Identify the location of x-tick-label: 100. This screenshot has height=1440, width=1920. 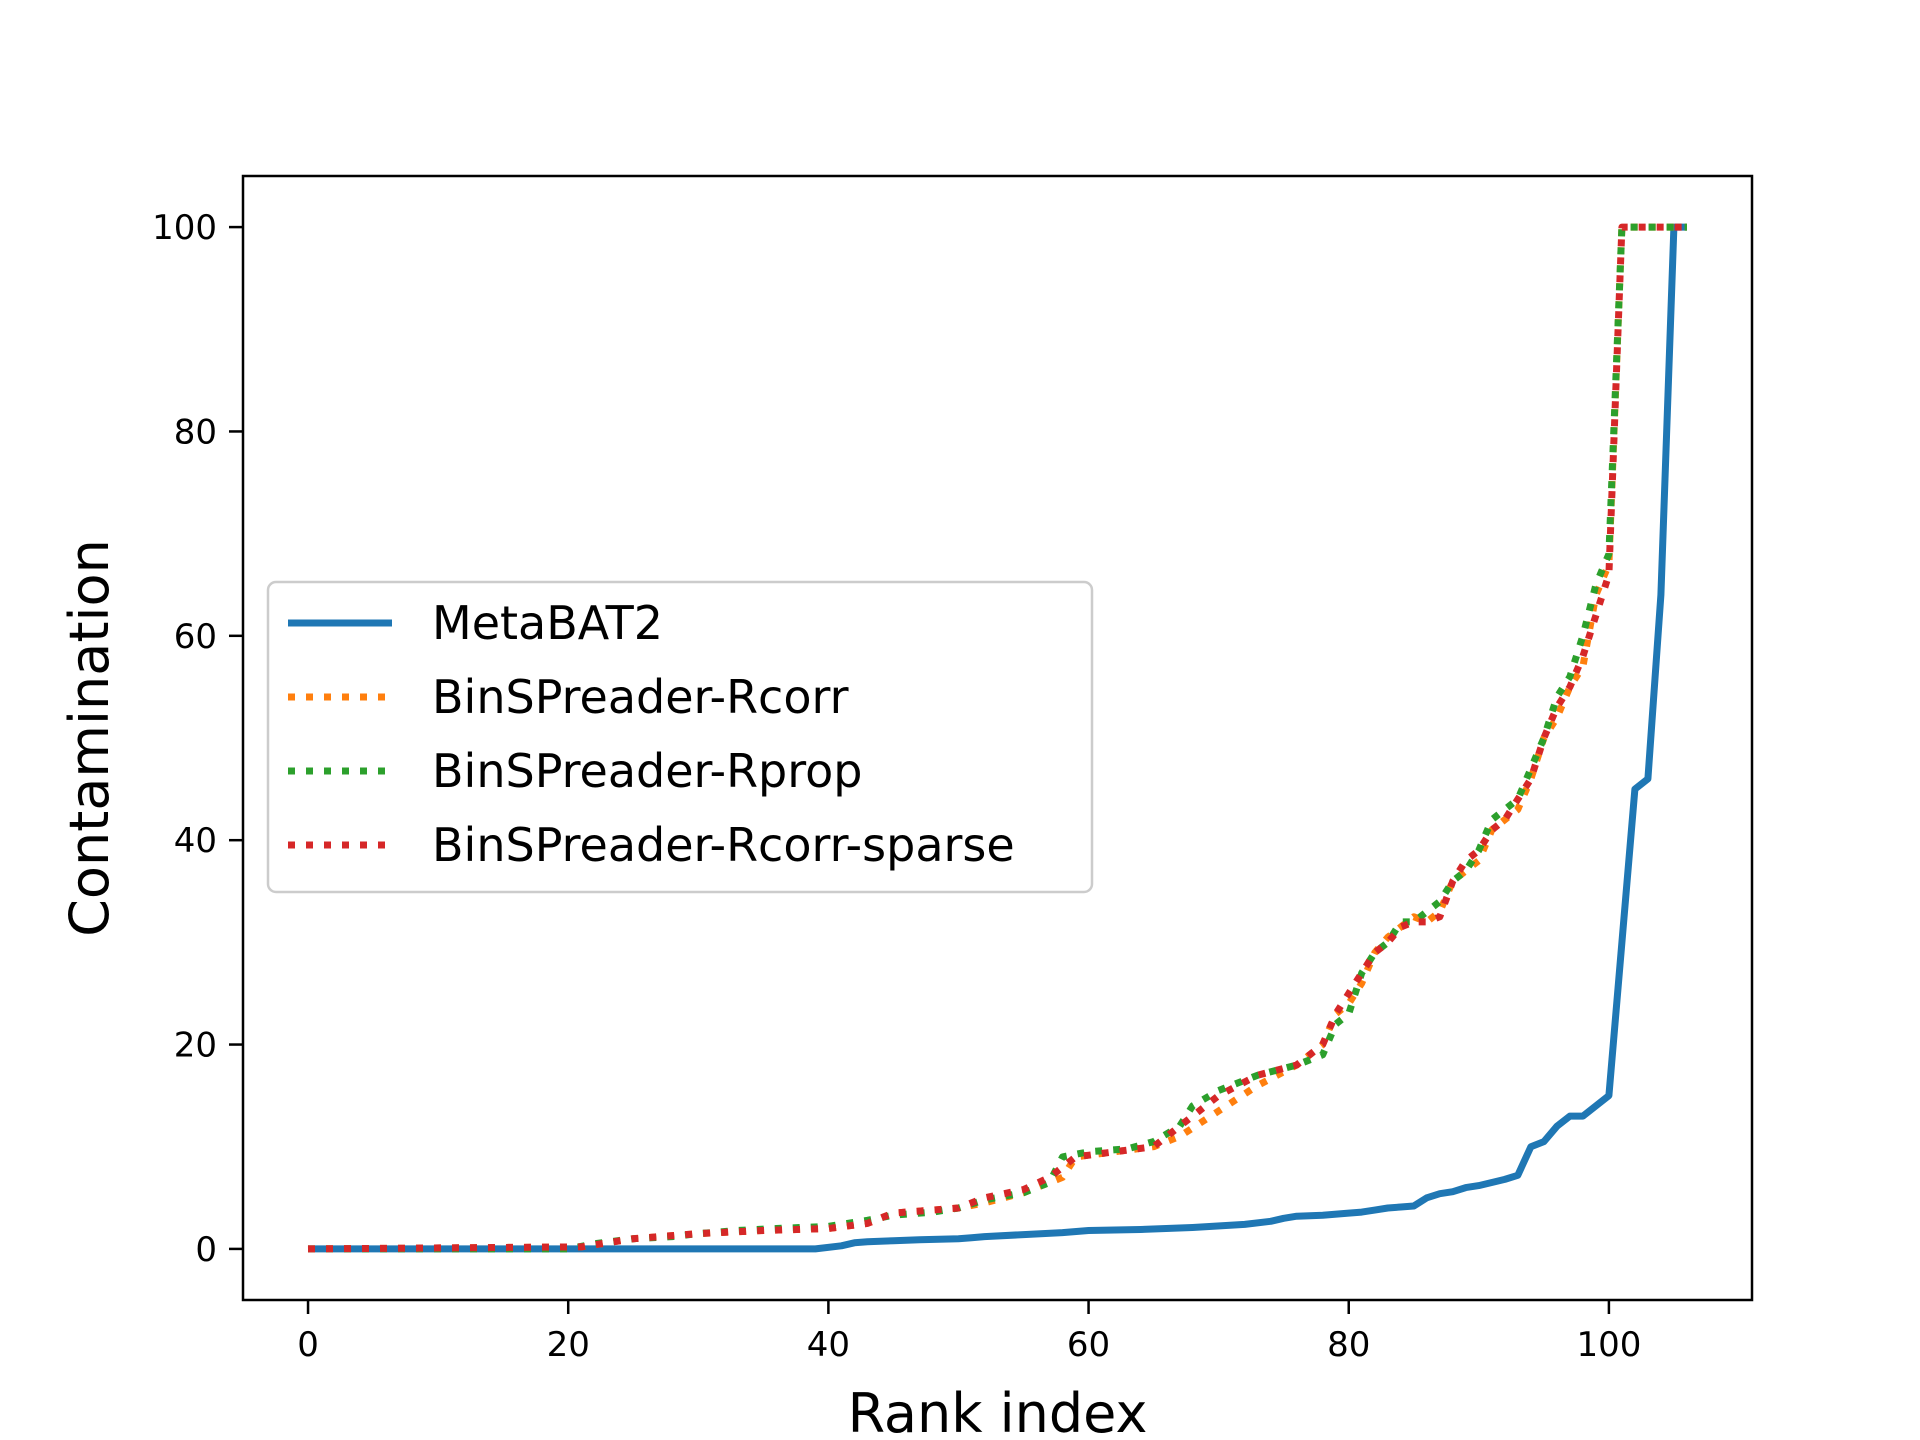
(1608, 1345).